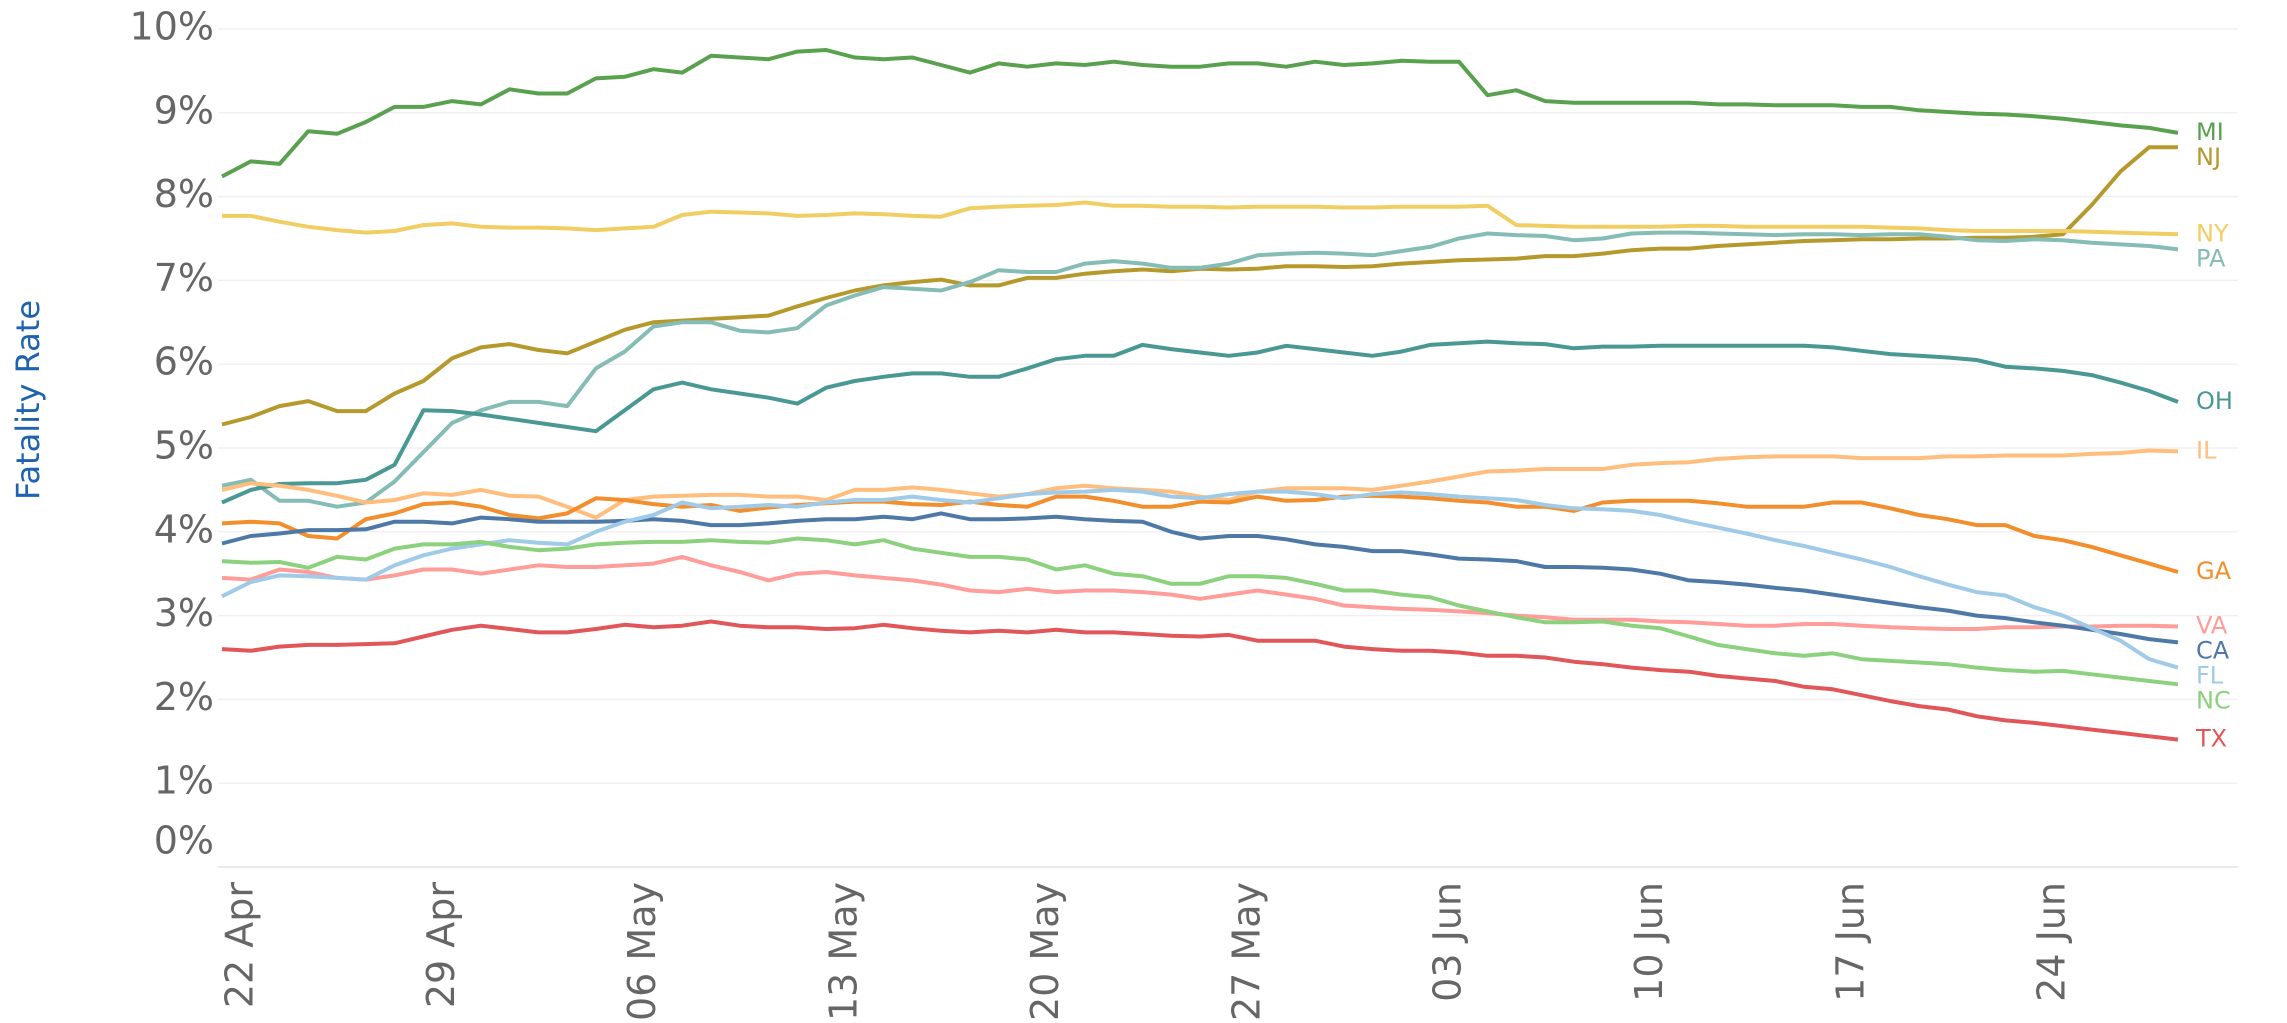 This screenshot has width=2287, height=1023. I want to click on x-tick-label: 22 Apr, so click(240, 945).